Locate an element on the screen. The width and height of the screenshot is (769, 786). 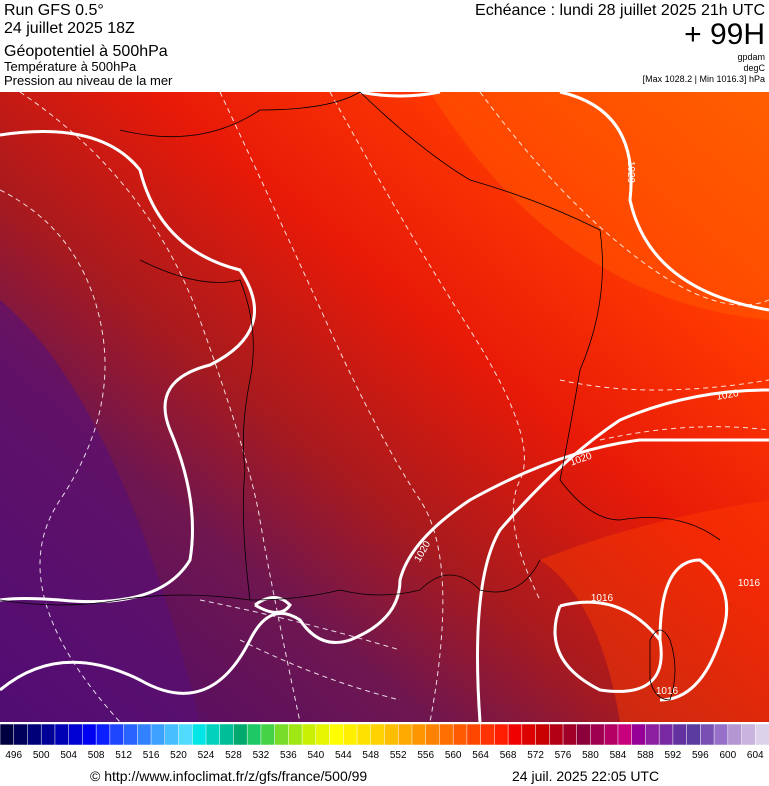
lead-time: + 99H is located at coordinates (724, 34).